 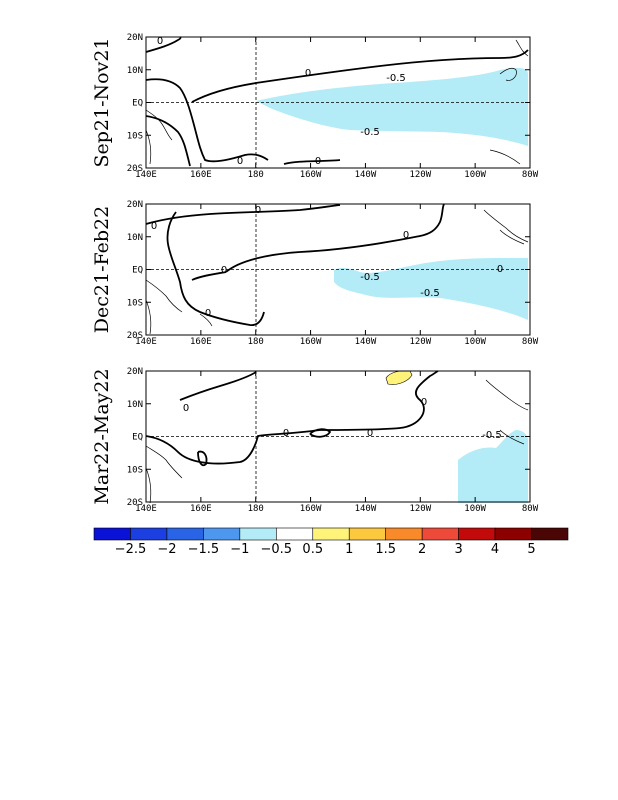 What do you see at coordinates (399, 377) in the screenshot?
I see `positive-anomaly-region` at bounding box center [399, 377].